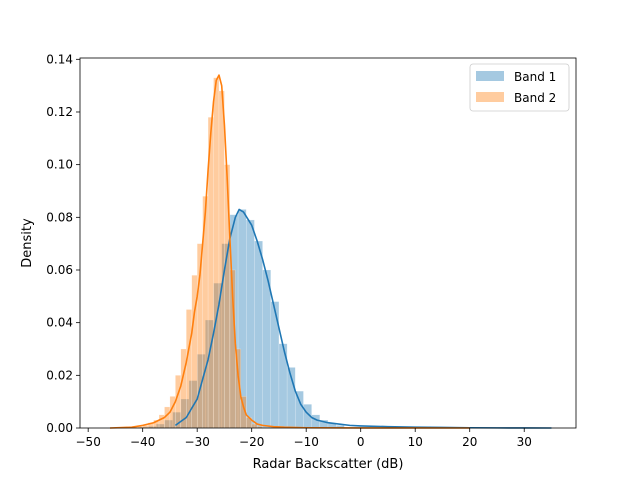 This screenshot has height=480, width=640. What do you see at coordinates (251, 442) in the screenshot?
I see `x-tick-label-3: −20` at bounding box center [251, 442].